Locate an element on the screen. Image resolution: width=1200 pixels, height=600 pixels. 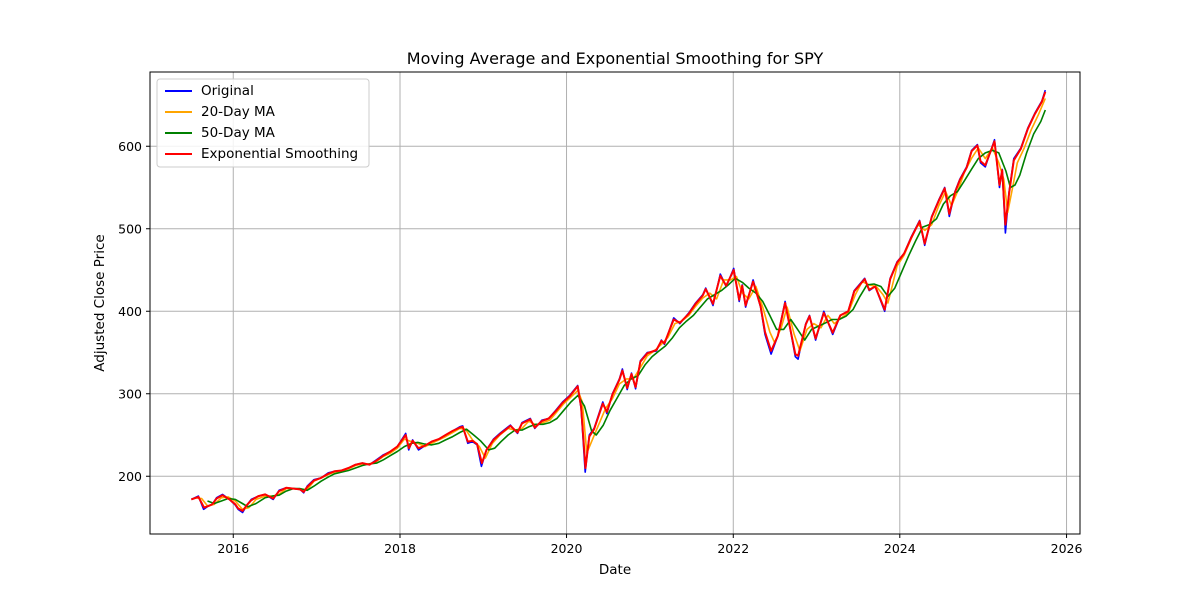
legend-entry-20-day-ma: 20-Day MA is located at coordinates (238, 112).